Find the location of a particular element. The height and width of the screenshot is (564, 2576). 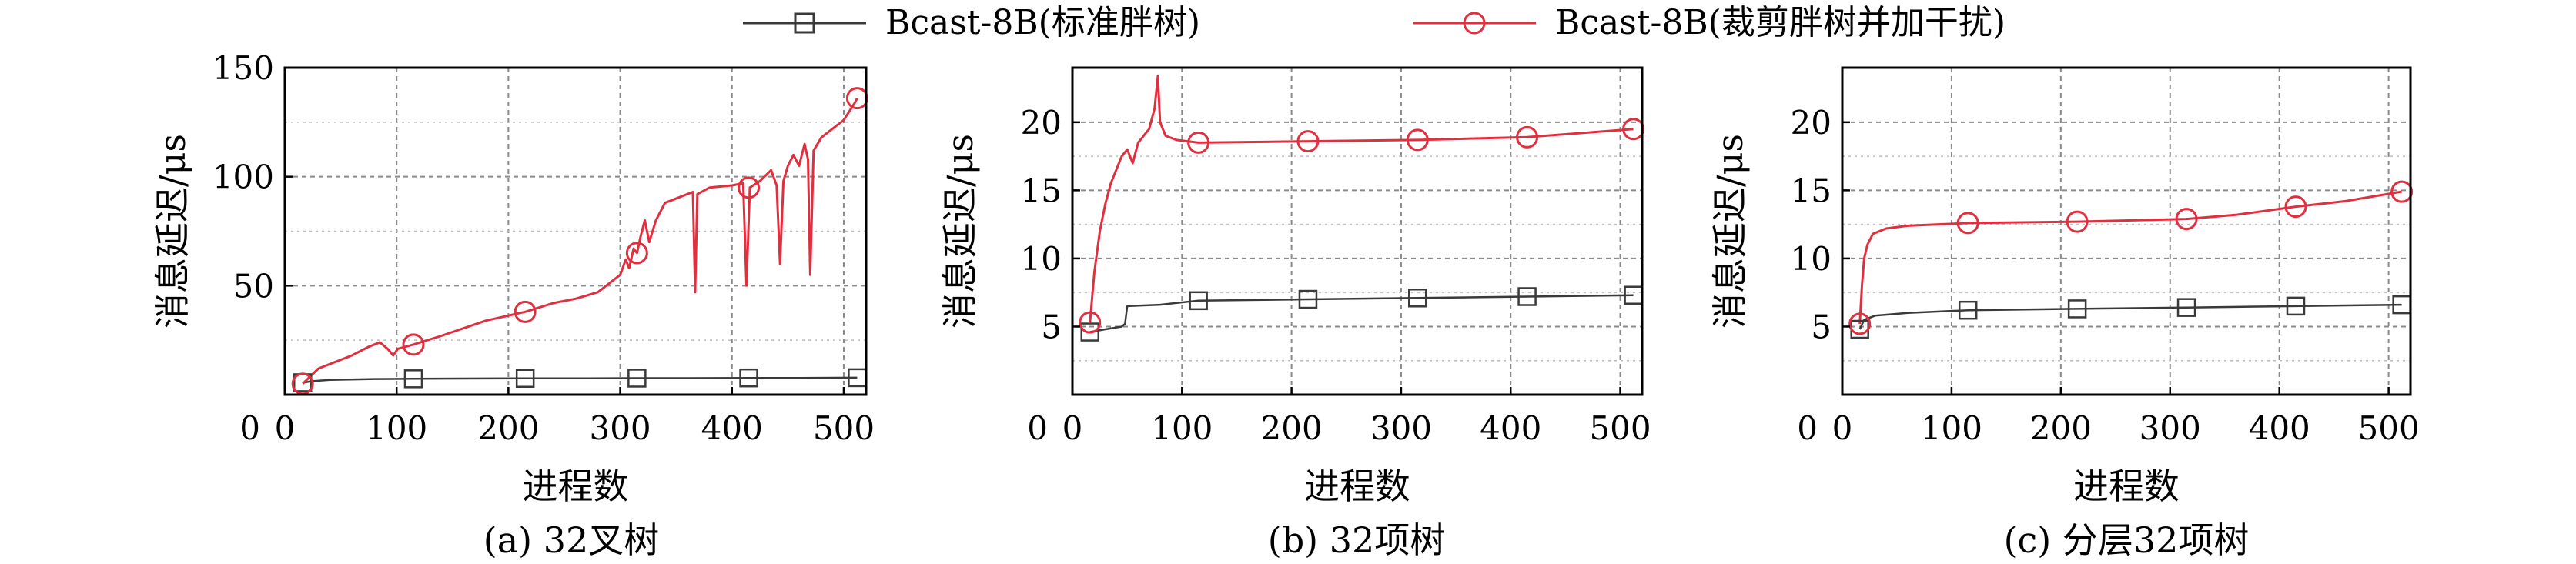

y-tick-label: 100 is located at coordinates (243, 177).